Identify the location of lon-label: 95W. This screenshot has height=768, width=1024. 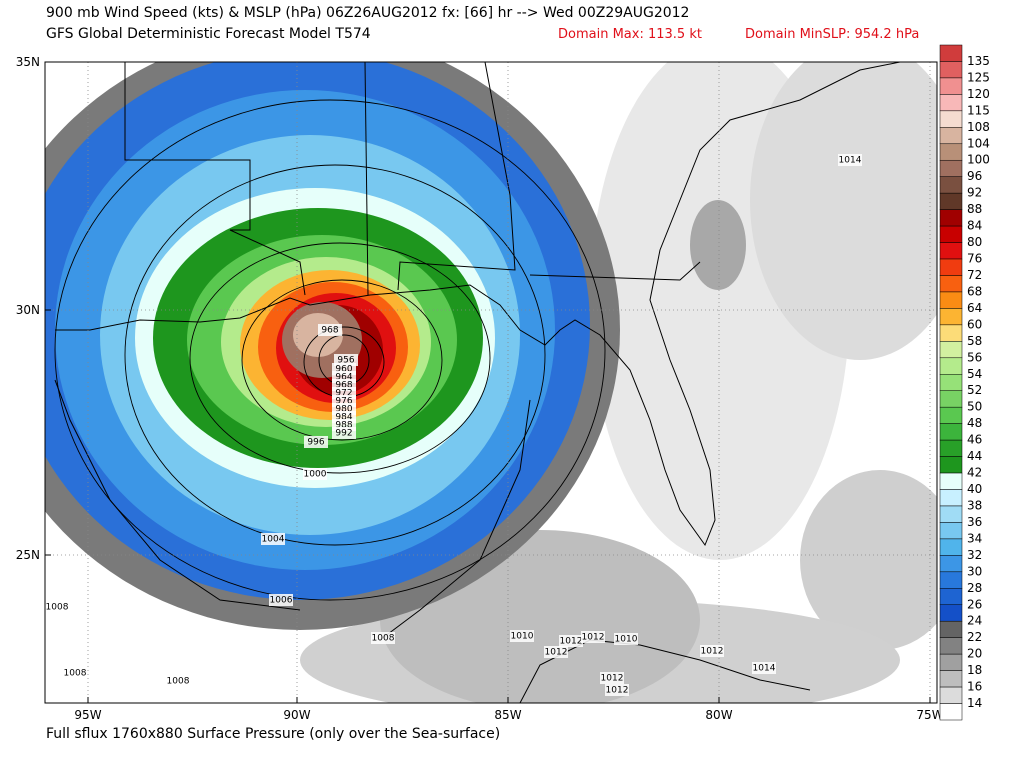
(87, 715).